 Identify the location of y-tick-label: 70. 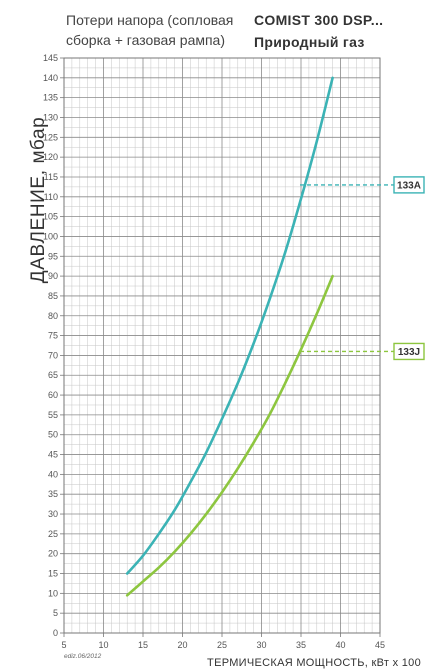
(53, 355).